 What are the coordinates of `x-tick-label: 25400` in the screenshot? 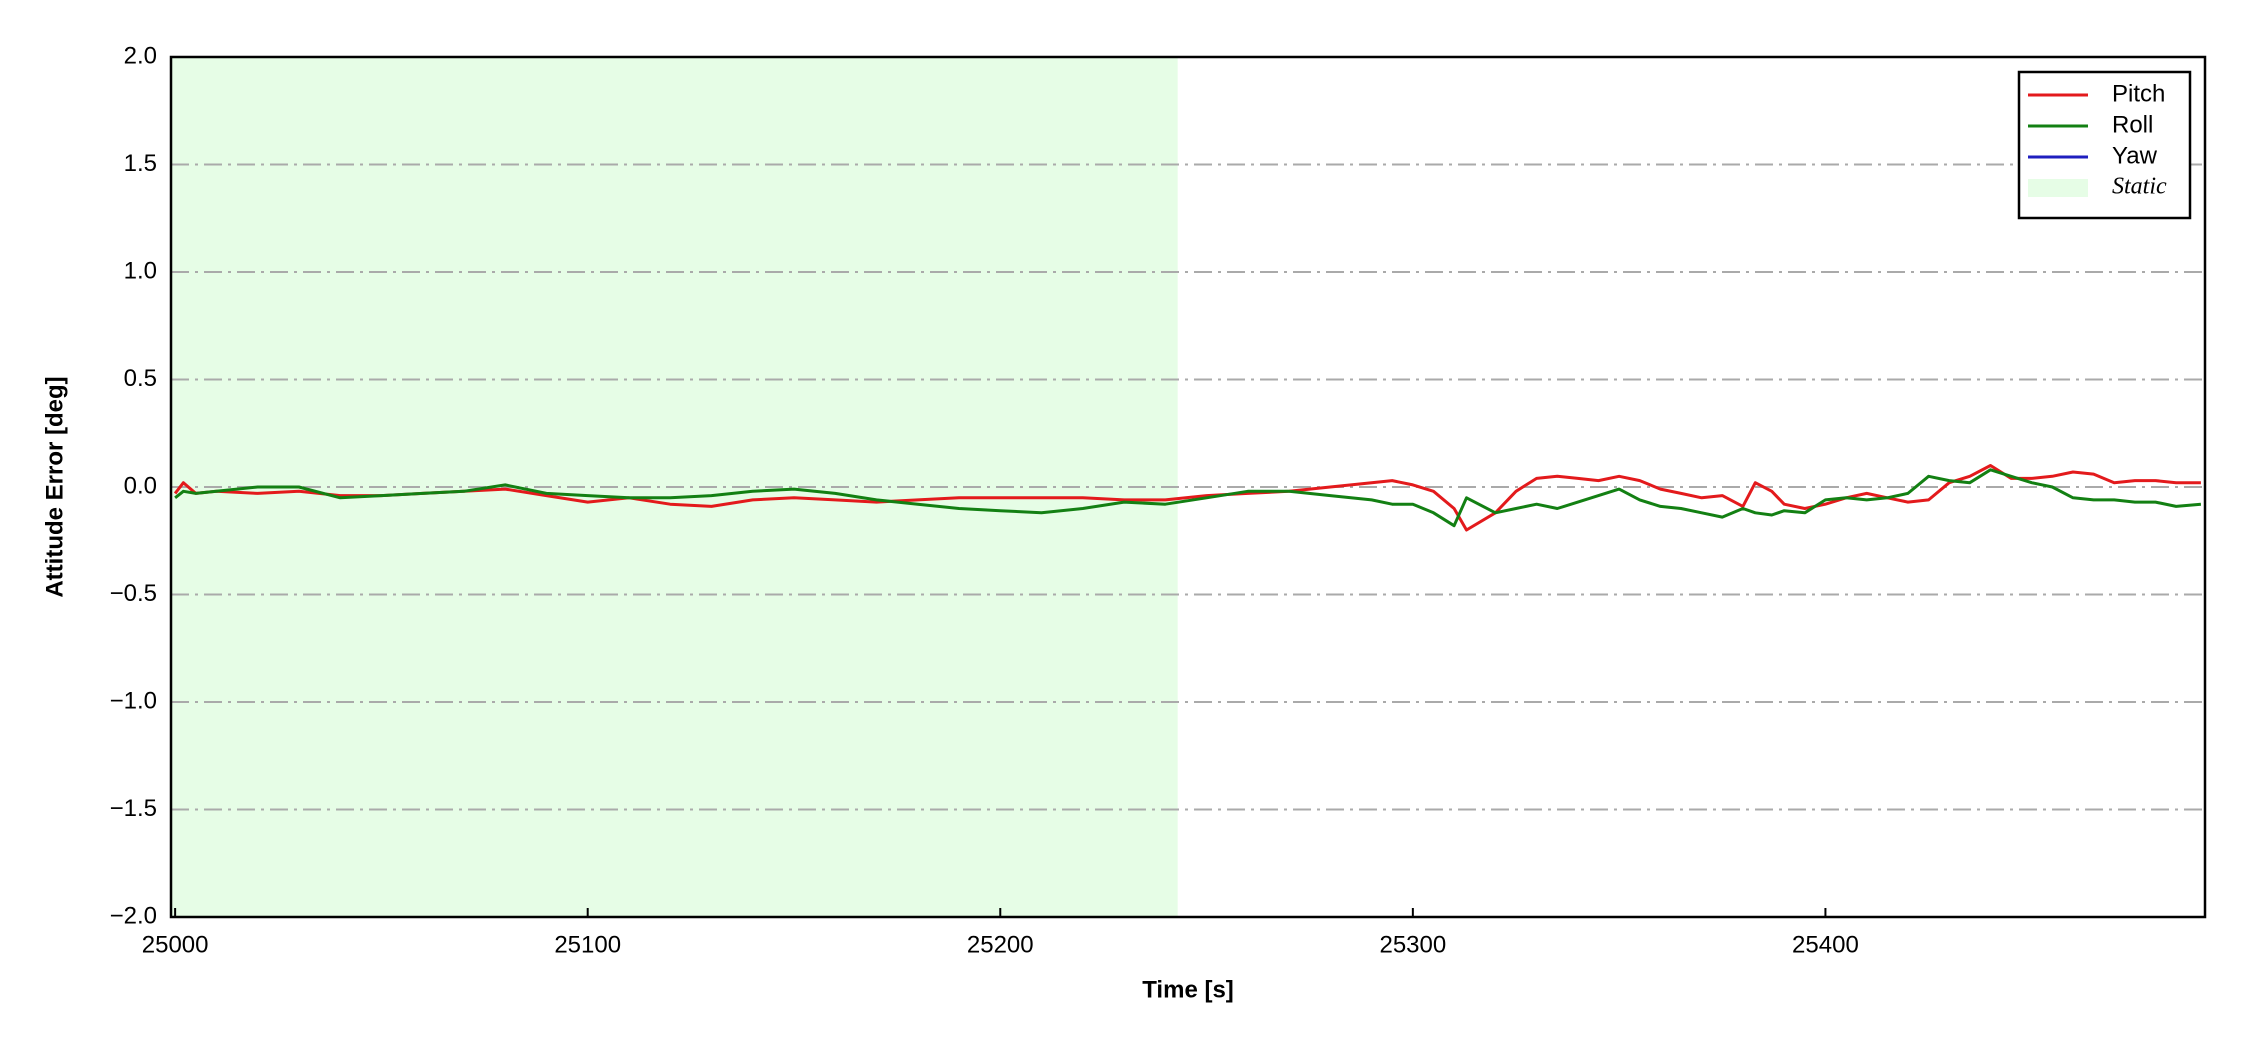 It's located at (1825, 944).